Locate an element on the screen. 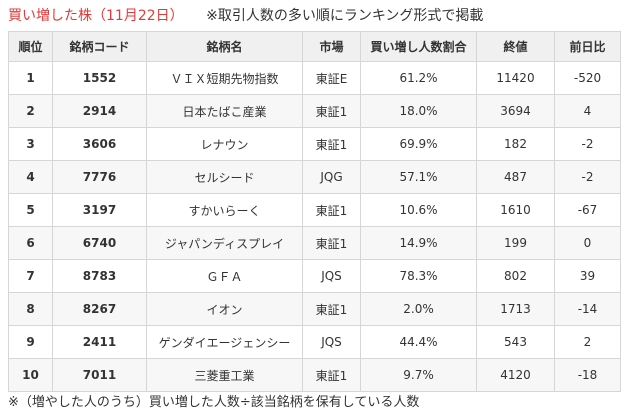  table-row: 6 6740 ジャパンディスプレイ 東証1 14.9% 199 0 is located at coordinates (314, 243).